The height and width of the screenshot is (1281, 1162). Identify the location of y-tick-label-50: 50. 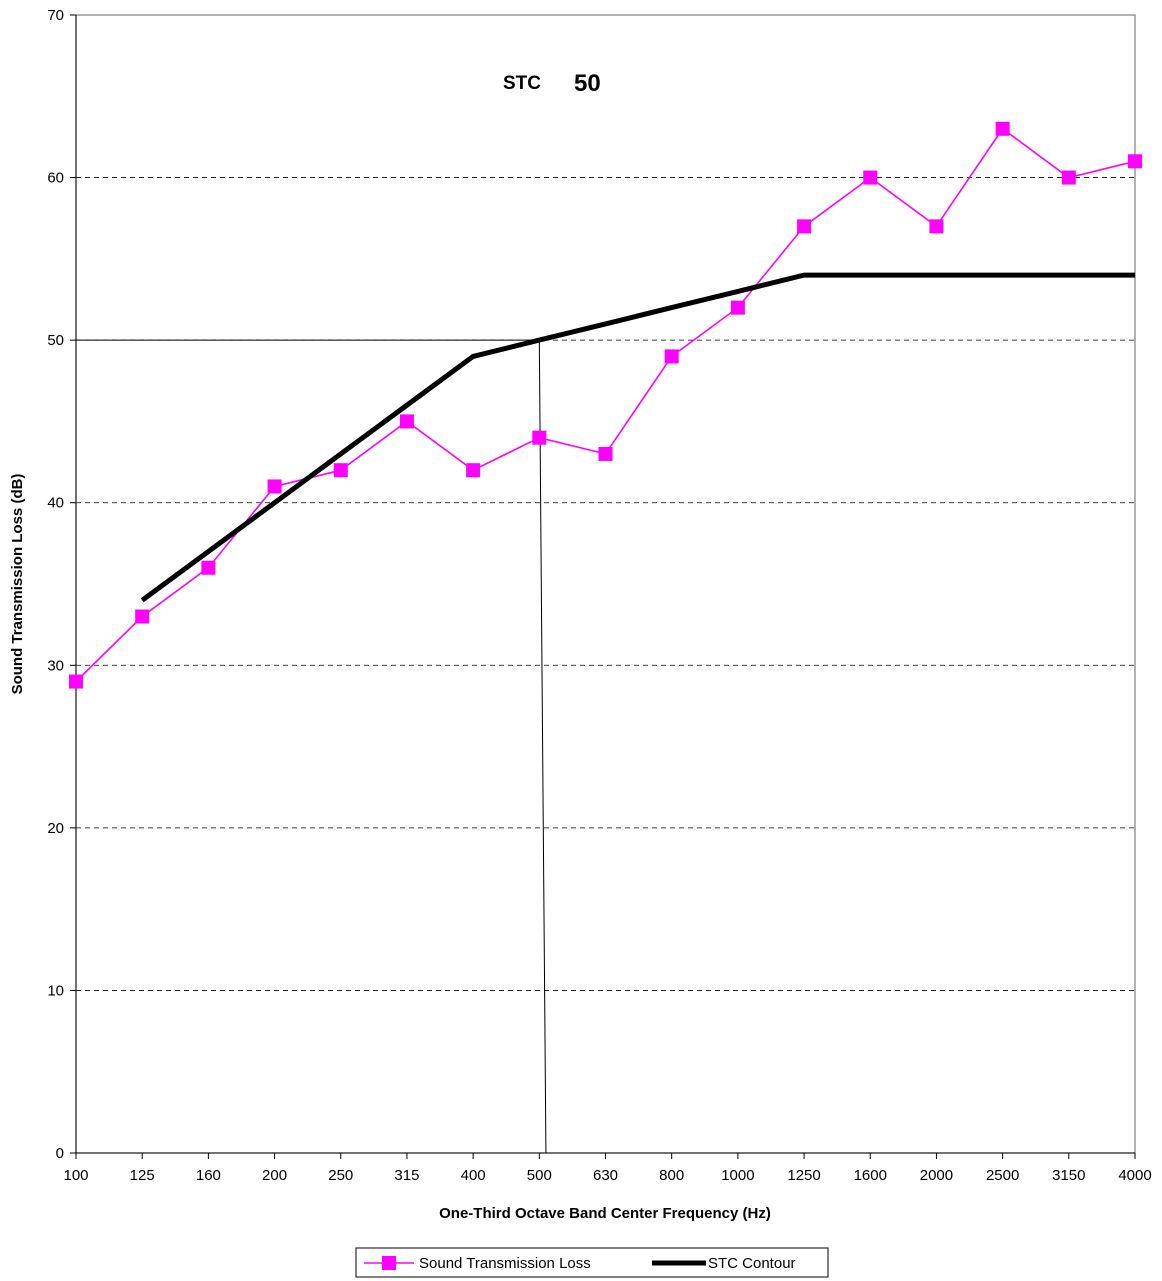
(55, 340).